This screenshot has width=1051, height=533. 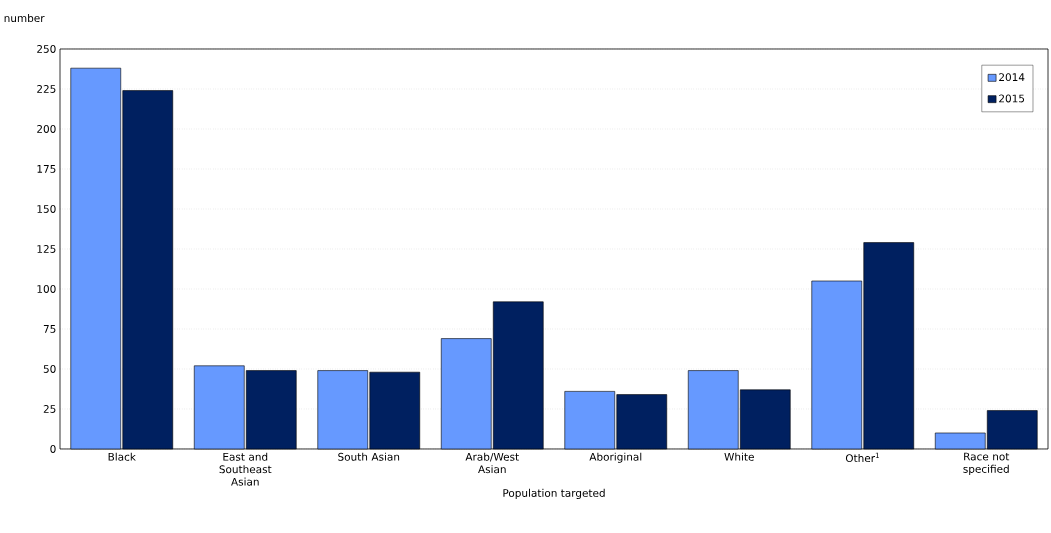 What do you see at coordinates (1012, 98) in the screenshot?
I see `legend-label: 2015` at bounding box center [1012, 98].